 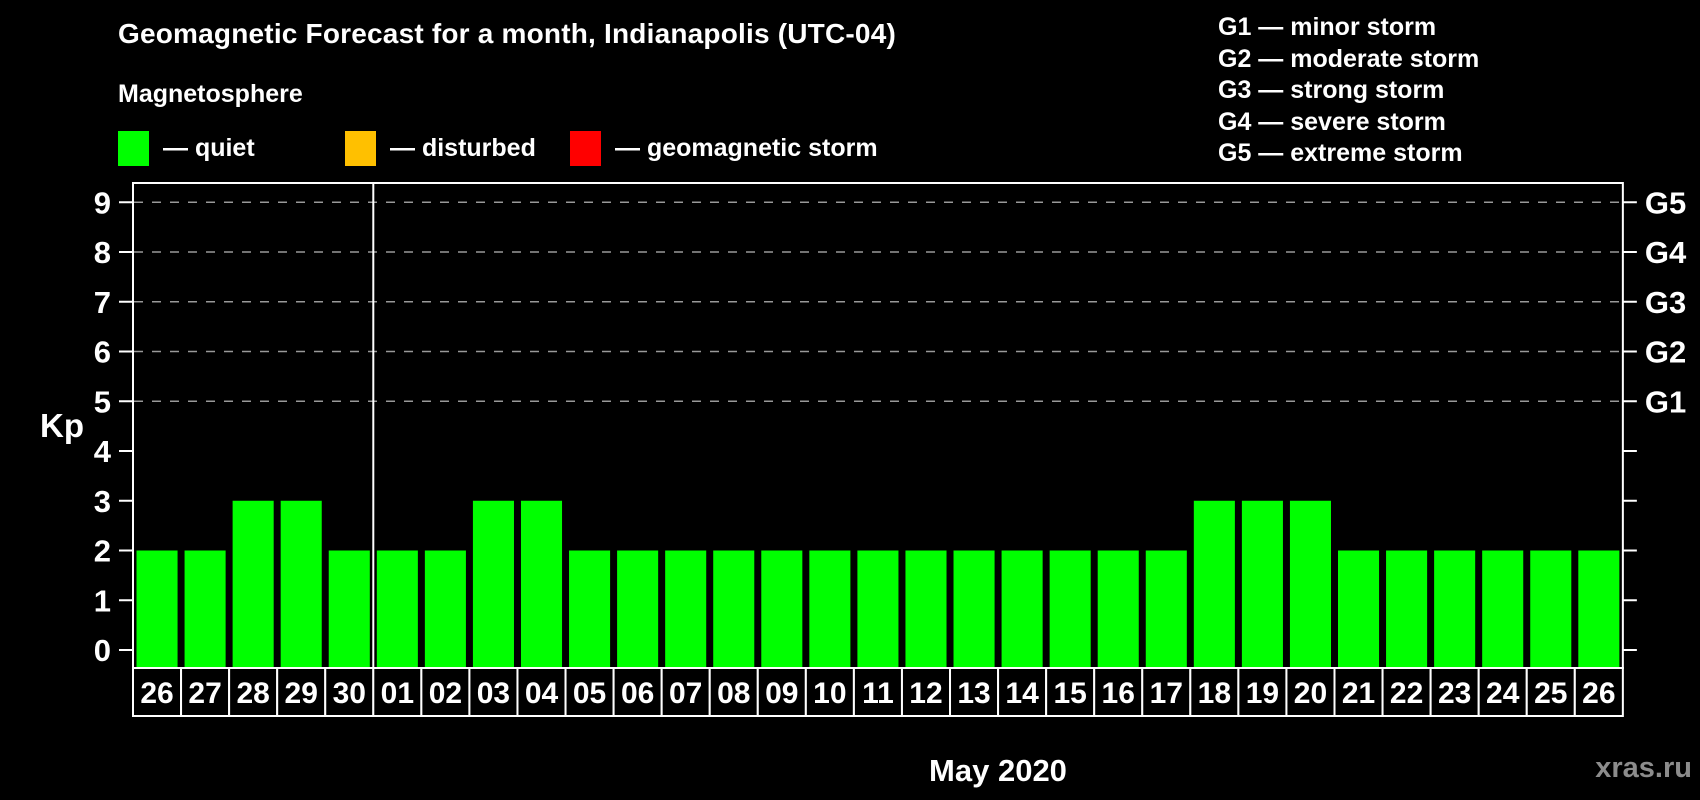 What do you see at coordinates (1665, 202) in the screenshot?
I see `g-scale-label: G5` at bounding box center [1665, 202].